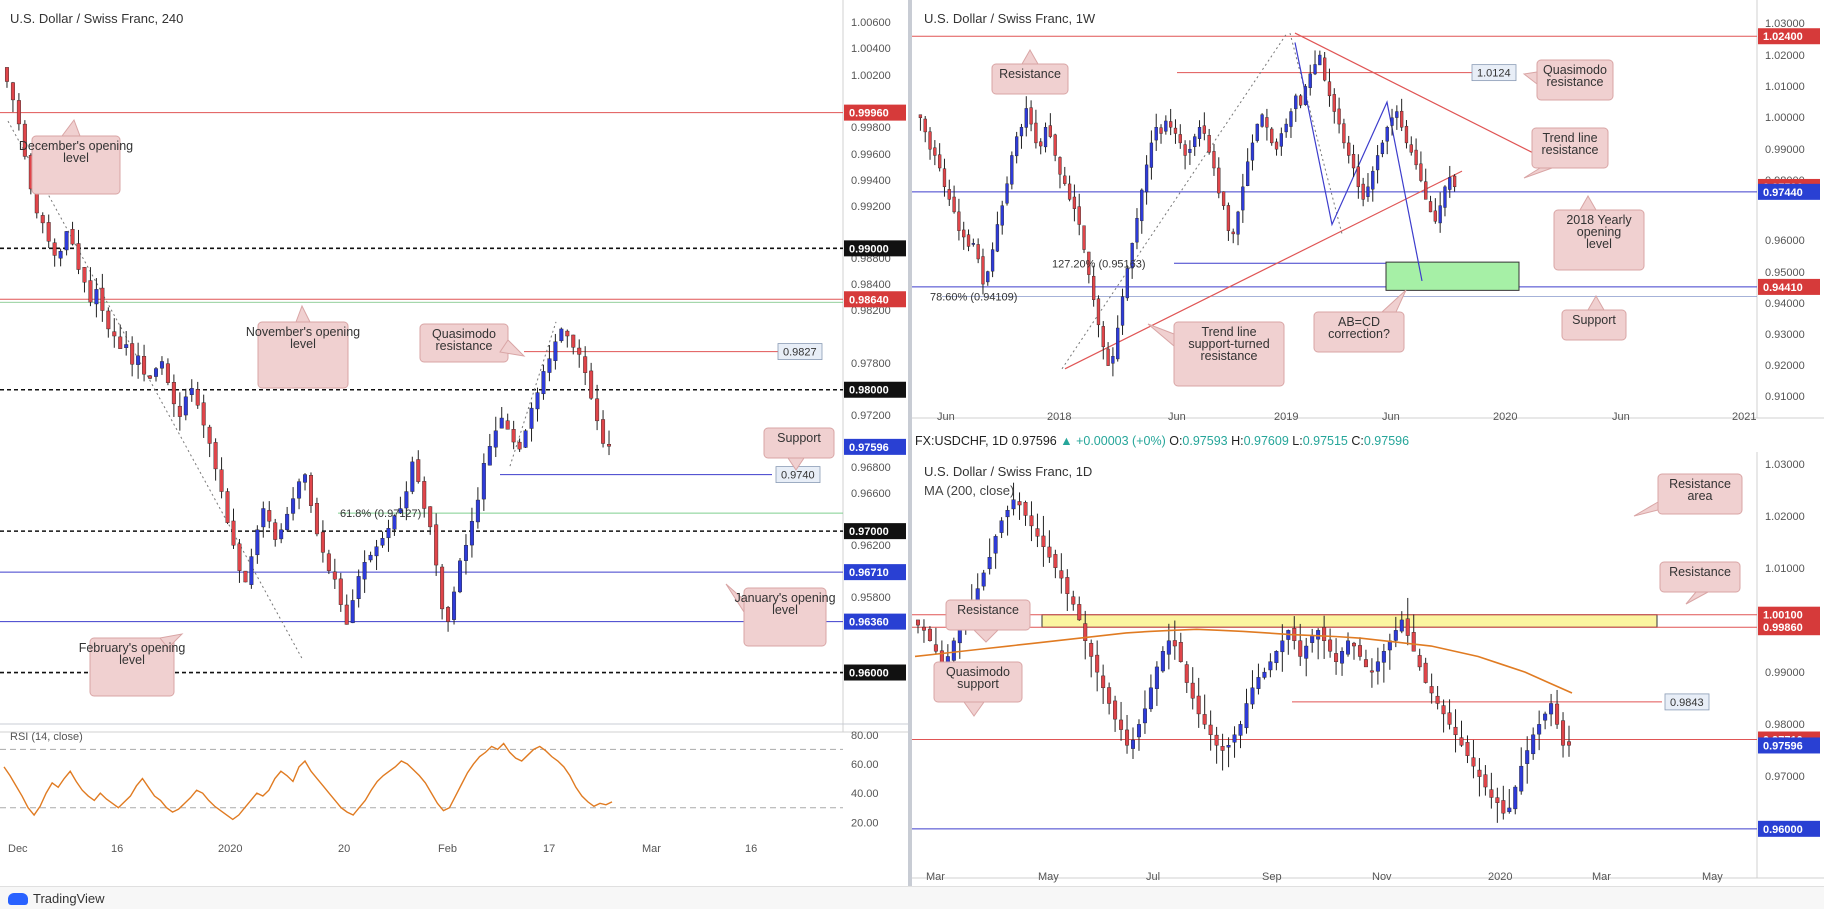 The width and height of the screenshot is (1824, 909). I want to click on fib-label-127: 127.20% (0.95163), so click(1099, 264).